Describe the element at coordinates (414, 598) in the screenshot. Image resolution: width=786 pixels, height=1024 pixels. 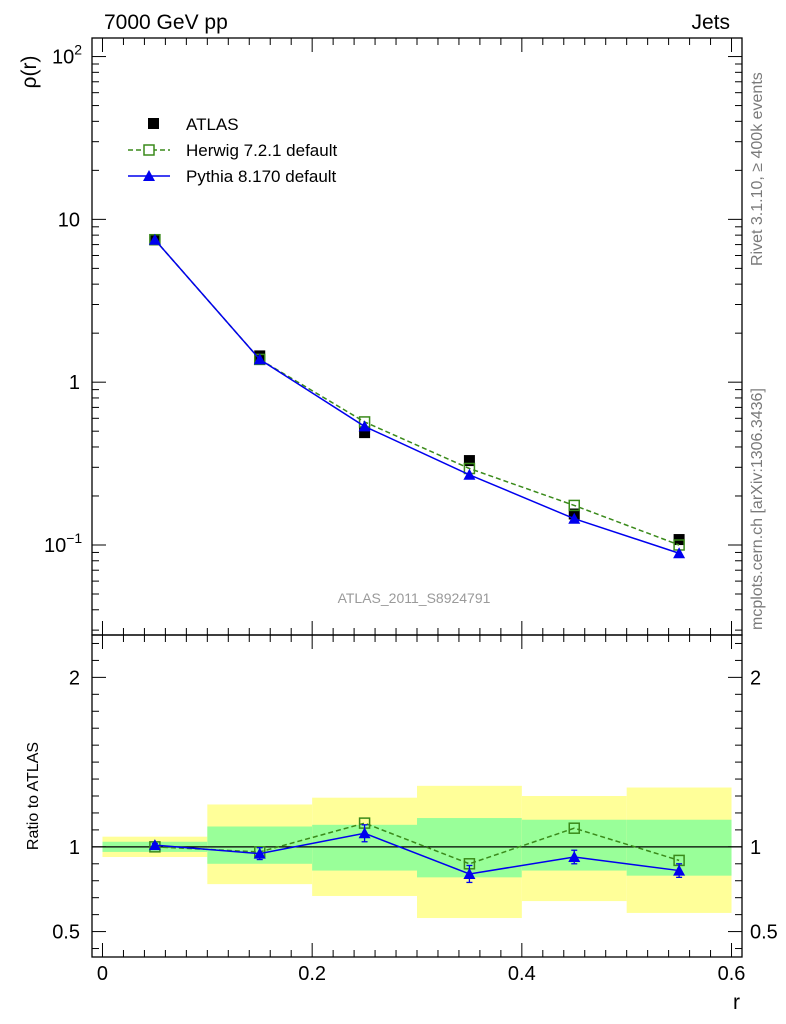
I see `analysis-watermark: ATLAS_2011_S8924791` at that location.